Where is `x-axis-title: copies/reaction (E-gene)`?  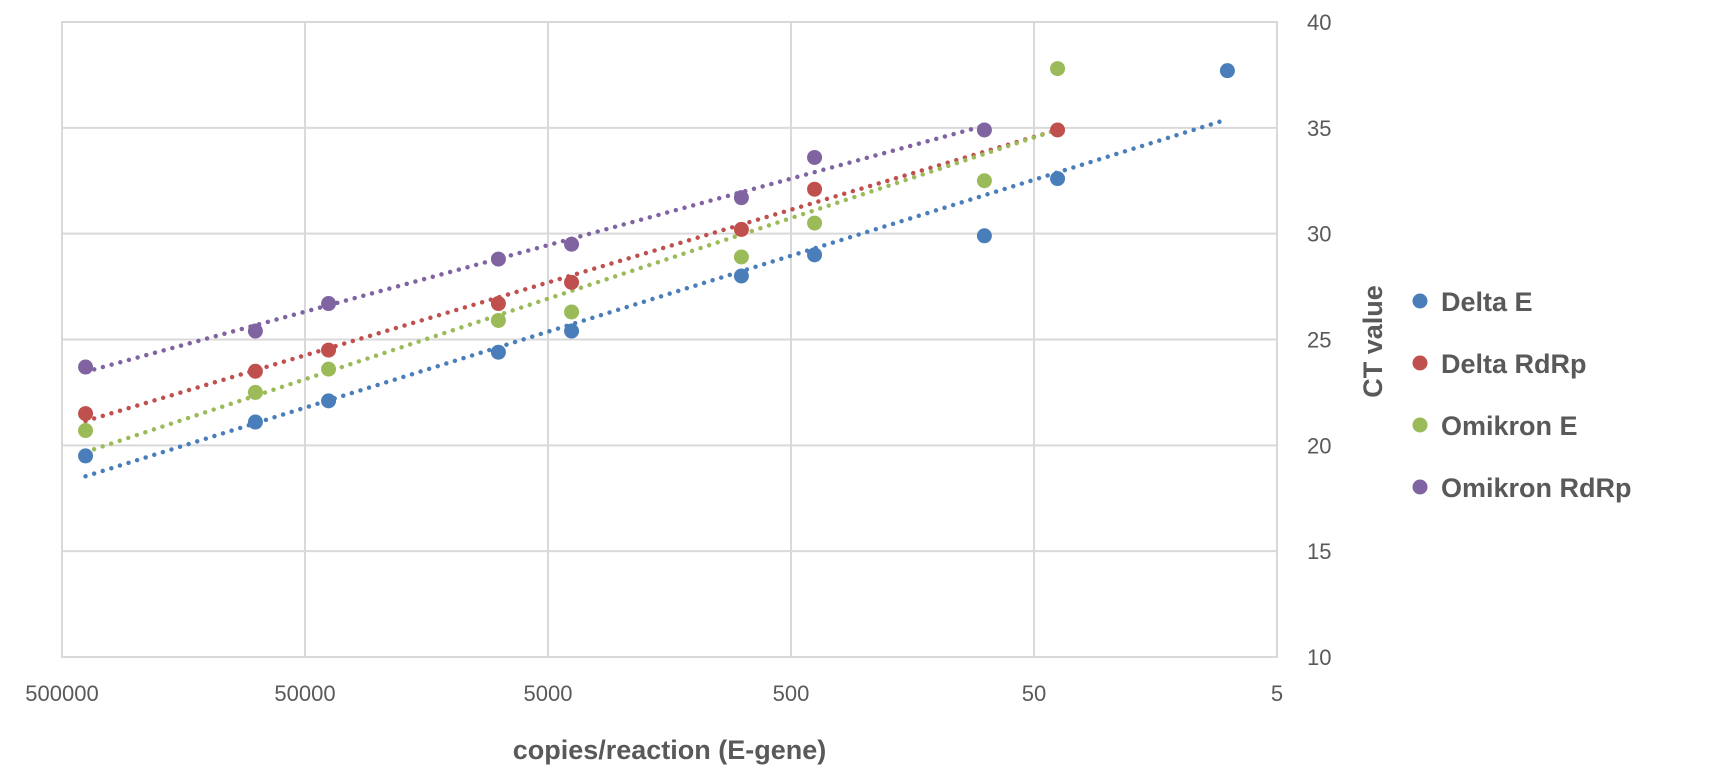
x-axis-title: copies/reaction (E-gene) is located at coordinates (670, 750).